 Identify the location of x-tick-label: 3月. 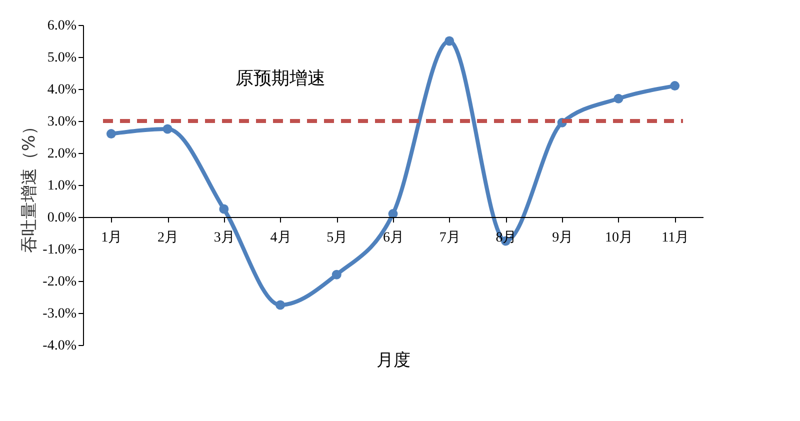
(224, 238).